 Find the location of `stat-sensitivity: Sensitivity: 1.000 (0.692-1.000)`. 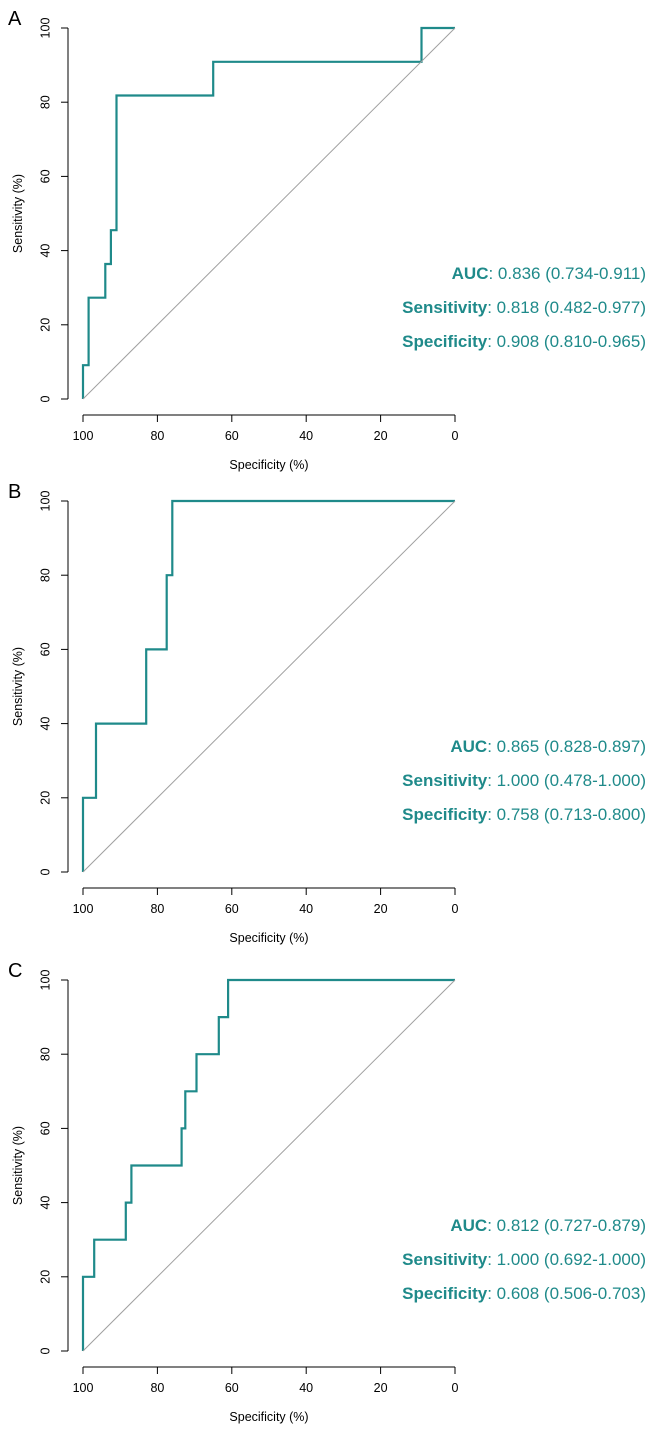

stat-sensitivity: Sensitivity: 1.000 (0.692-1.000) is located at coordinates (524, 1259).